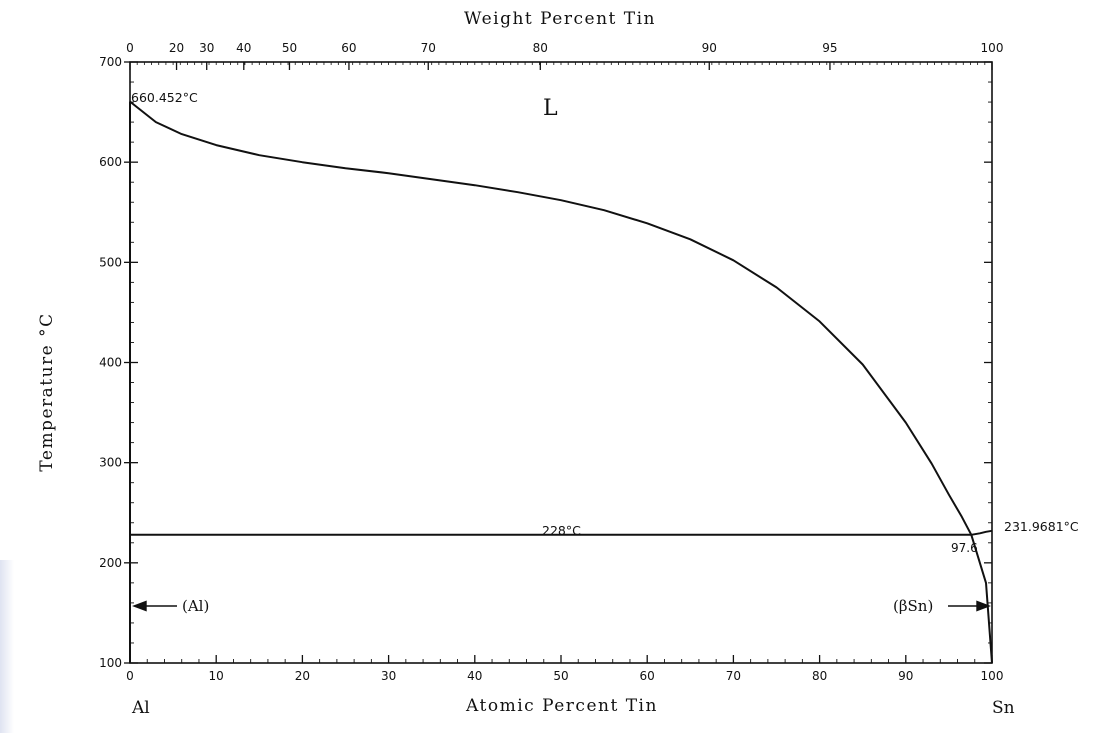 The image size is (1100, 733). What do you see at coordinates (829, 48) in the screenshot?
I see `top-tick-label: 95` at bounding box center [829, 48].